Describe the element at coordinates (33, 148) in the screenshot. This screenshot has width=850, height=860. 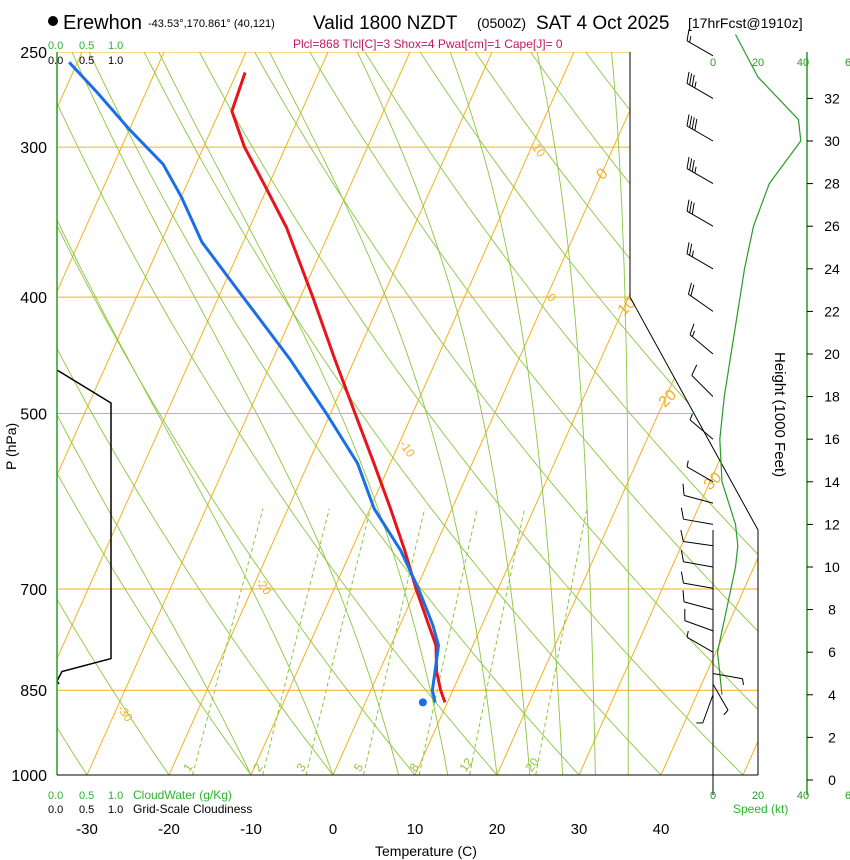
I see `pressure-tick-label: 300` at that location.